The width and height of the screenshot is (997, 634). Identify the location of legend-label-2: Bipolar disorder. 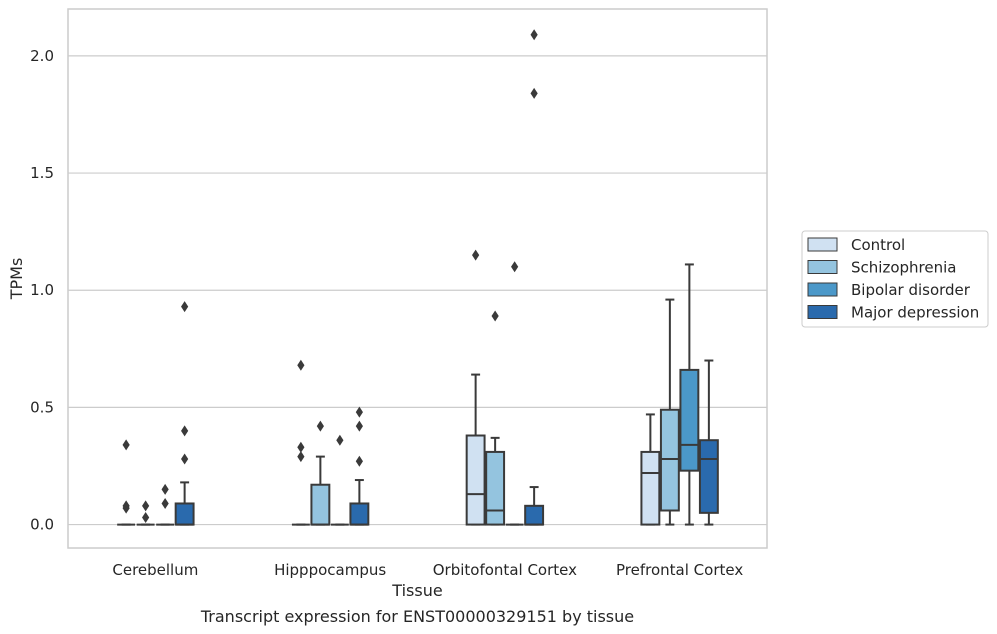
(911, 290).